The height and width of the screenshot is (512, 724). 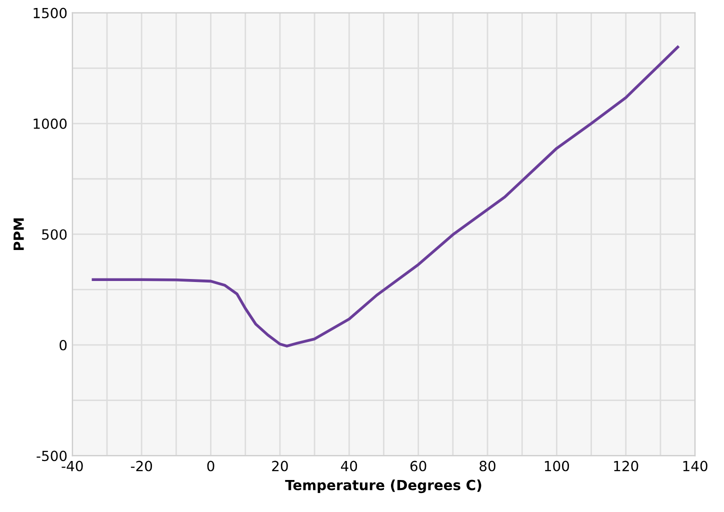 What do you see at coordinates (63, 345) in the screenshot?
I see `y-tick-label: 0` at bounding box center [63, 345].